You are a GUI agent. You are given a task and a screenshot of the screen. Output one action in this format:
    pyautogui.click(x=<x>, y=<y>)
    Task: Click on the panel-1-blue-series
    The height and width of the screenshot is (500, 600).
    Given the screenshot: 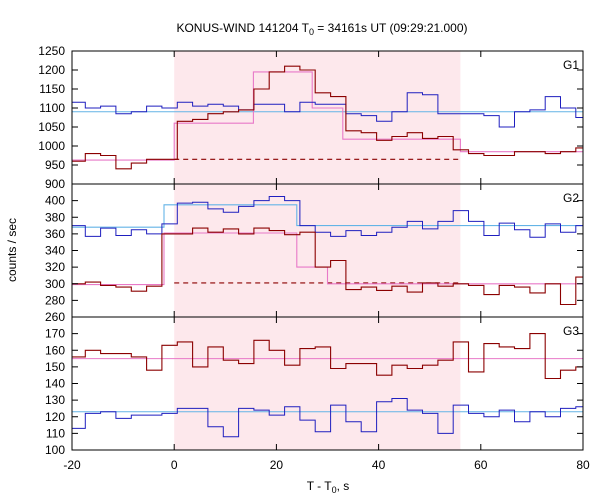 What is the action you would take?
    pyautogui.click(x=327, y=110)
    